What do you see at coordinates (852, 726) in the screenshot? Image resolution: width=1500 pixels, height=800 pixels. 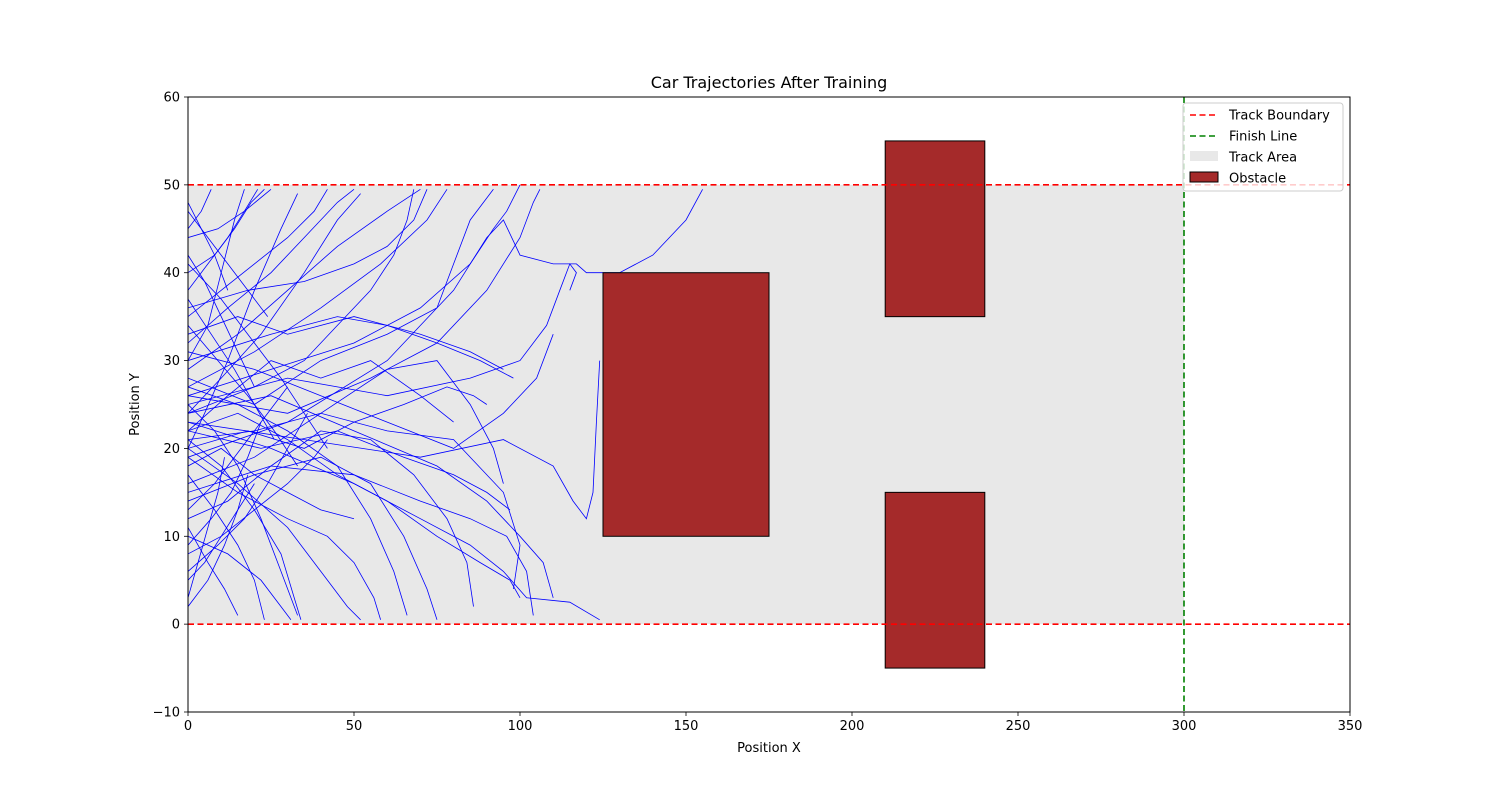 I see `x-tick-label: 200` at bounding box center [852, 726].